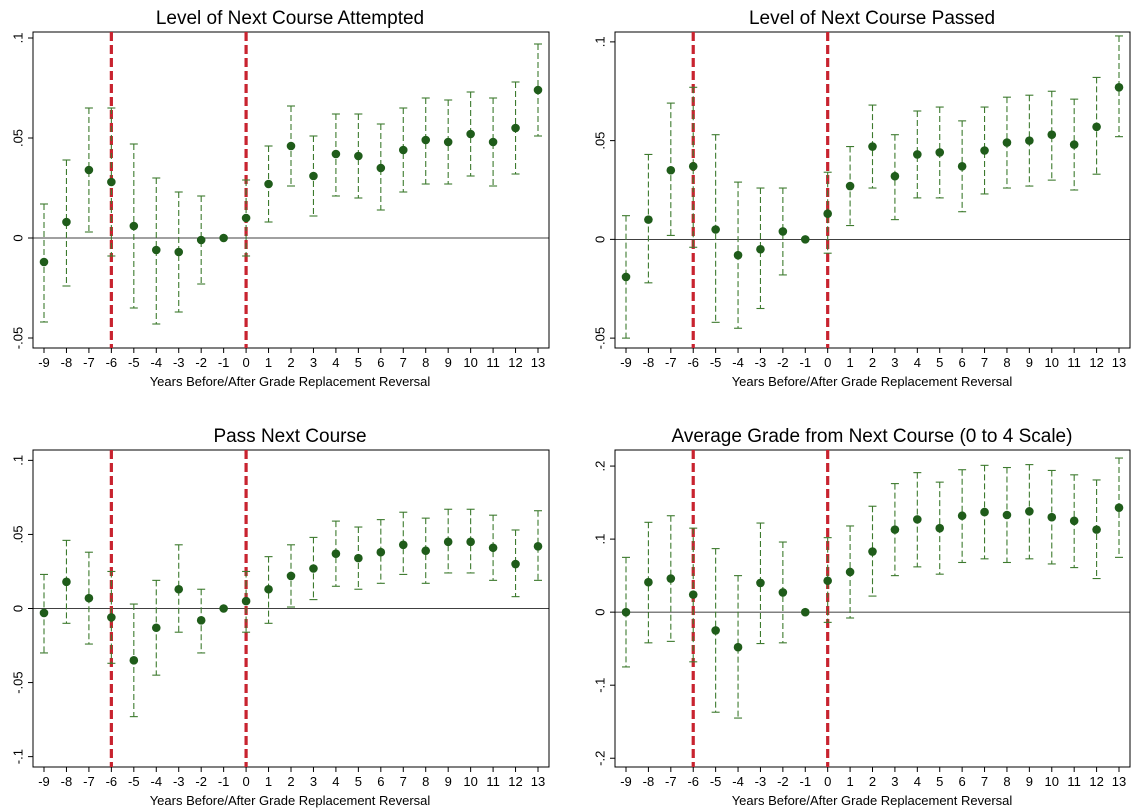  Describe the element at coordinates (1006, 362) in the screenshot. I see `x-tick-label: 8` at that location.